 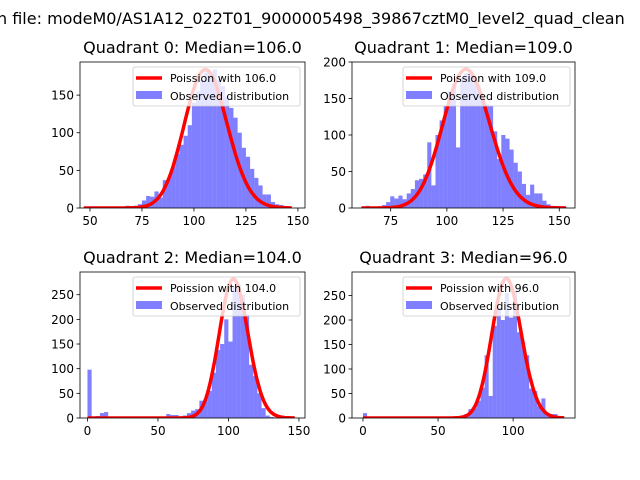 I want to click on subplot-title: Quadrant 3: Median=96.0, so click(x=463, y=257).